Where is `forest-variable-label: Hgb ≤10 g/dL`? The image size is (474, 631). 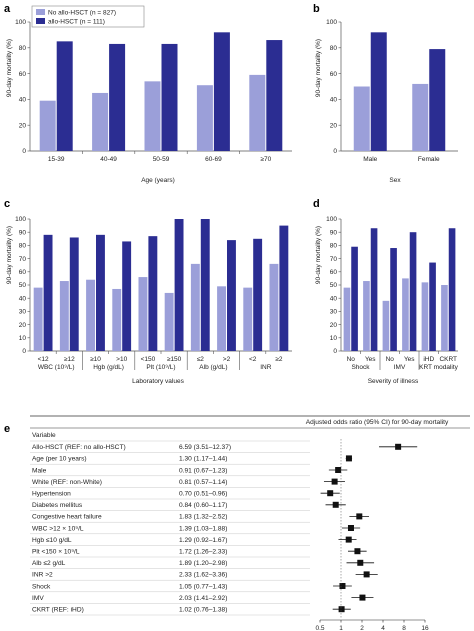 forest-variable-label: Hgb ≤10 g/dL is located at coordinates (52, 540).